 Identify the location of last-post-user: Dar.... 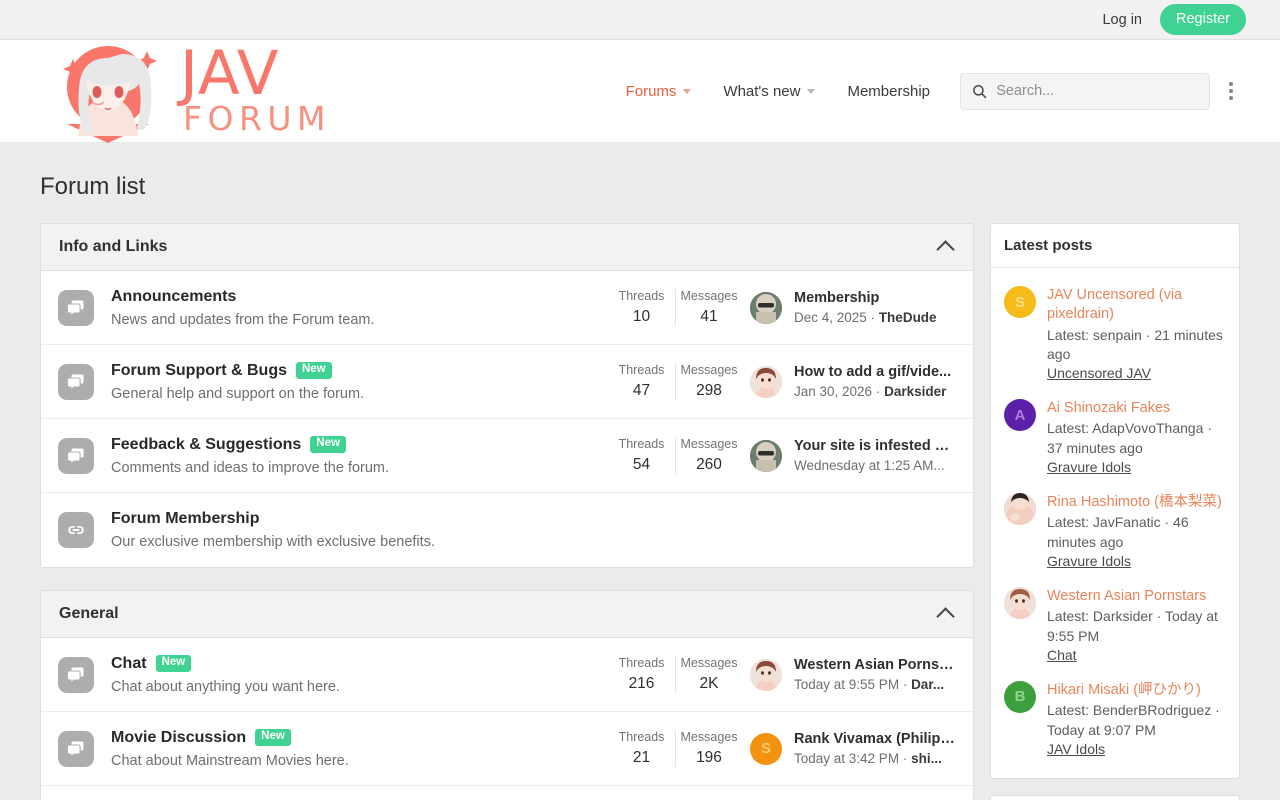
(928, 684).